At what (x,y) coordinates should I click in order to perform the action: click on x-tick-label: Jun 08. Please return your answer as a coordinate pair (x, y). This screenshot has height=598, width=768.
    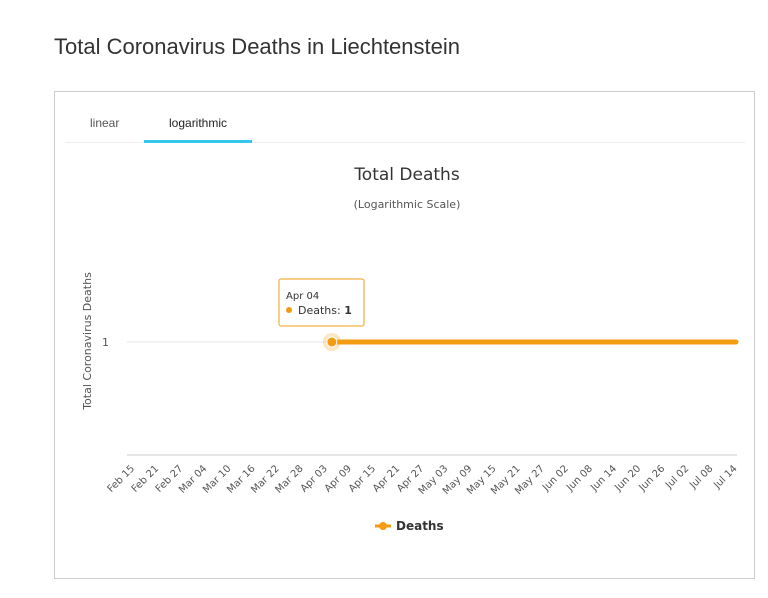
    Looking at the image, I should click on (579, 478).